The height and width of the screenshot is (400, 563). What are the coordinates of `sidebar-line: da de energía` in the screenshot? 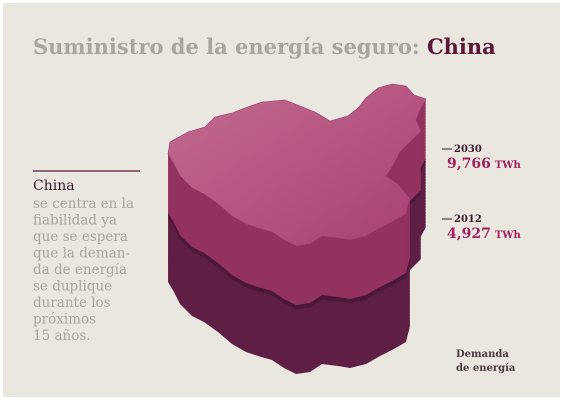 It's located at (80, 270).